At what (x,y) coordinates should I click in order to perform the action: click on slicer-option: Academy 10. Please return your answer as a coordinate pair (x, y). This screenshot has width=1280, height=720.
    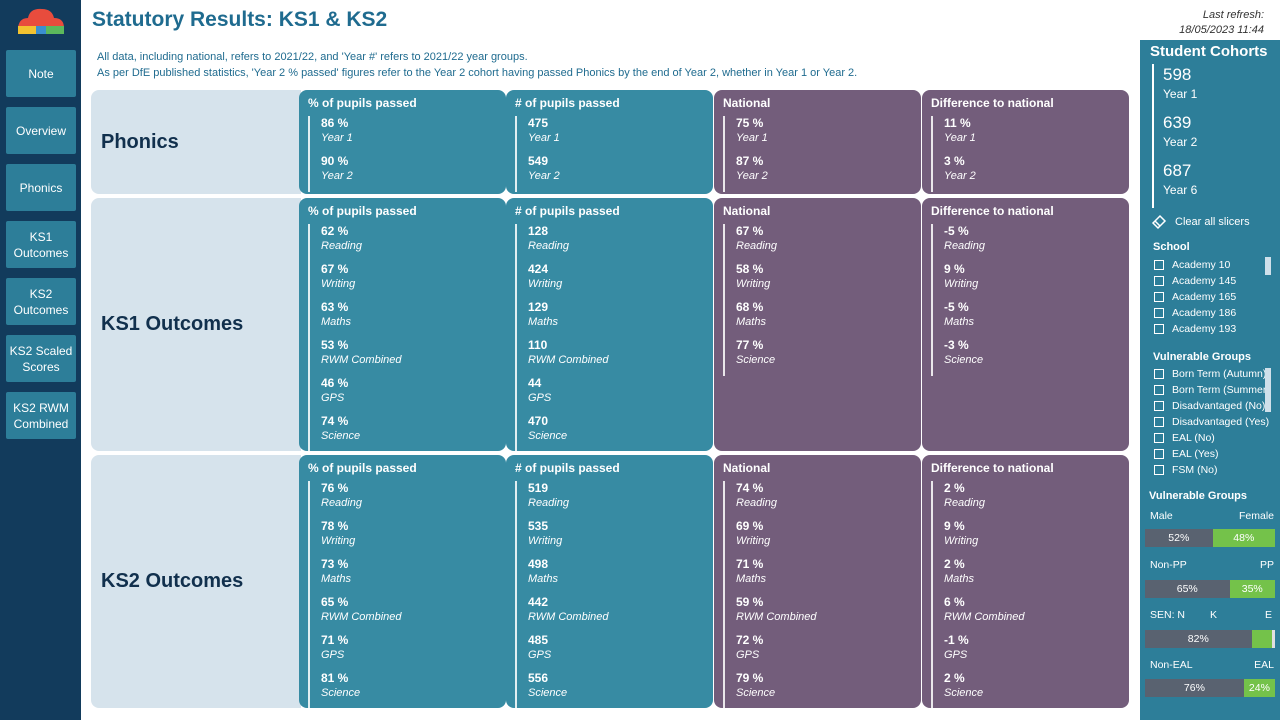
    Looking at the image, I should click on (1212, 265).